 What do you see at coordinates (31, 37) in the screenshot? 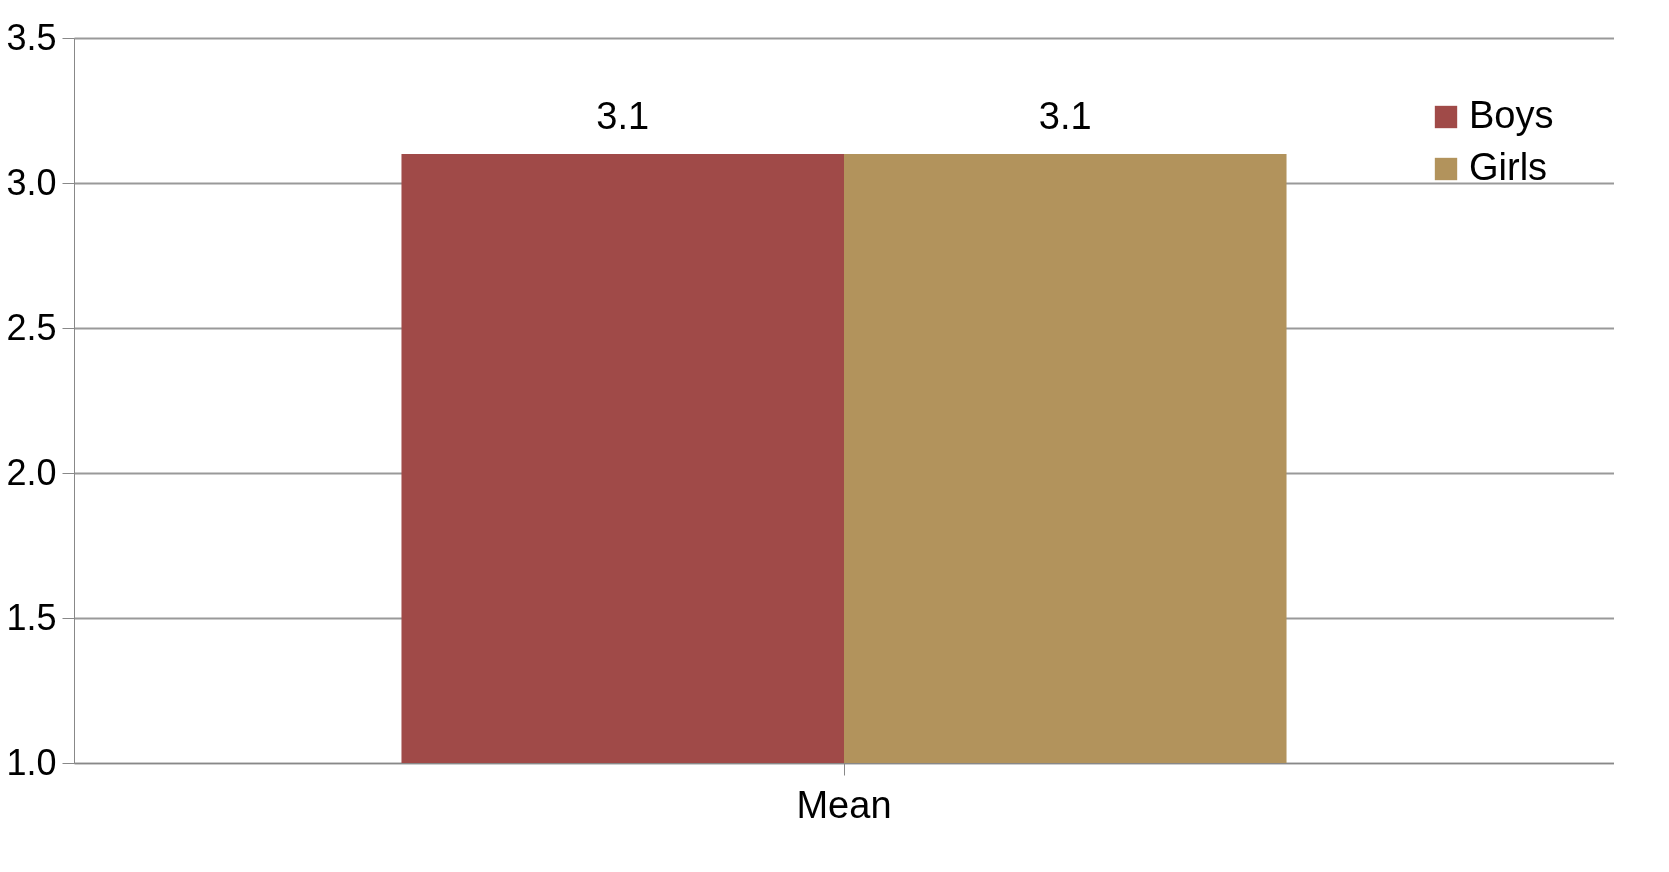
I see `y-tick-label: 3.5` at bounding box center [31, 37].